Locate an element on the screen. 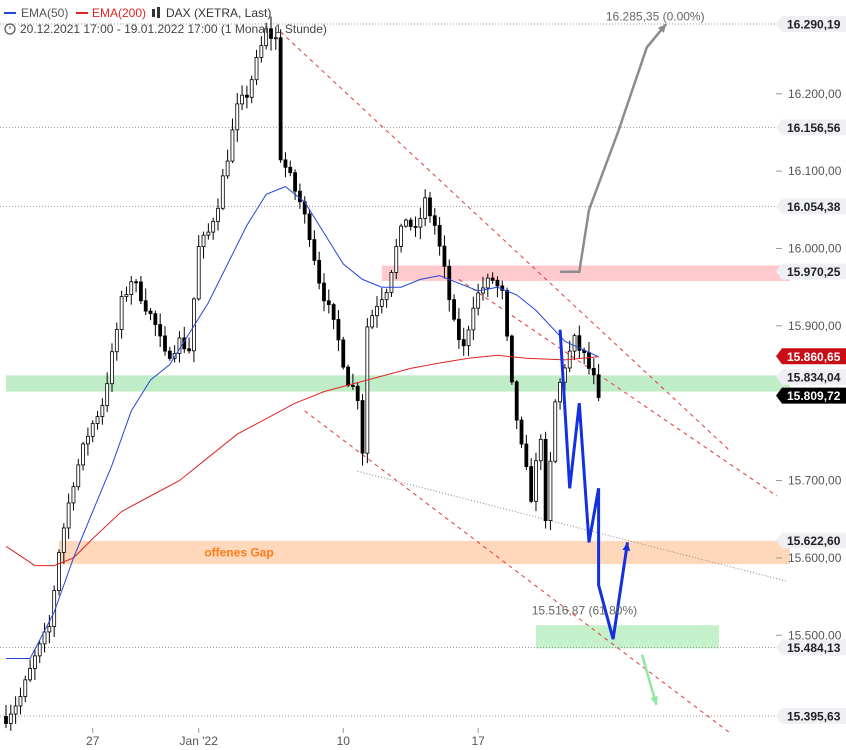 Image resolution: width=846 pixels, height=750 pixels. price-tag: 15.484,13 is located at coordinates (811, 647).